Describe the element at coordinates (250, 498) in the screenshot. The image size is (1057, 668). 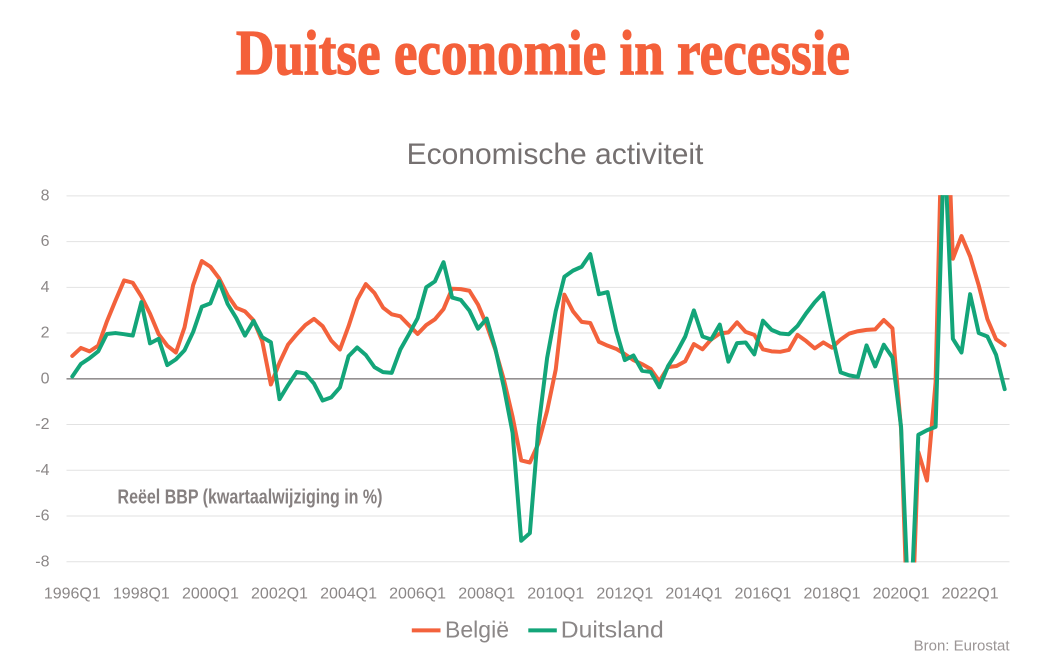
I see `svg-text:Reëel BBP (kwartaalwijziging i: Reëel BBP (kwartaalwijziging in %)` at that location.